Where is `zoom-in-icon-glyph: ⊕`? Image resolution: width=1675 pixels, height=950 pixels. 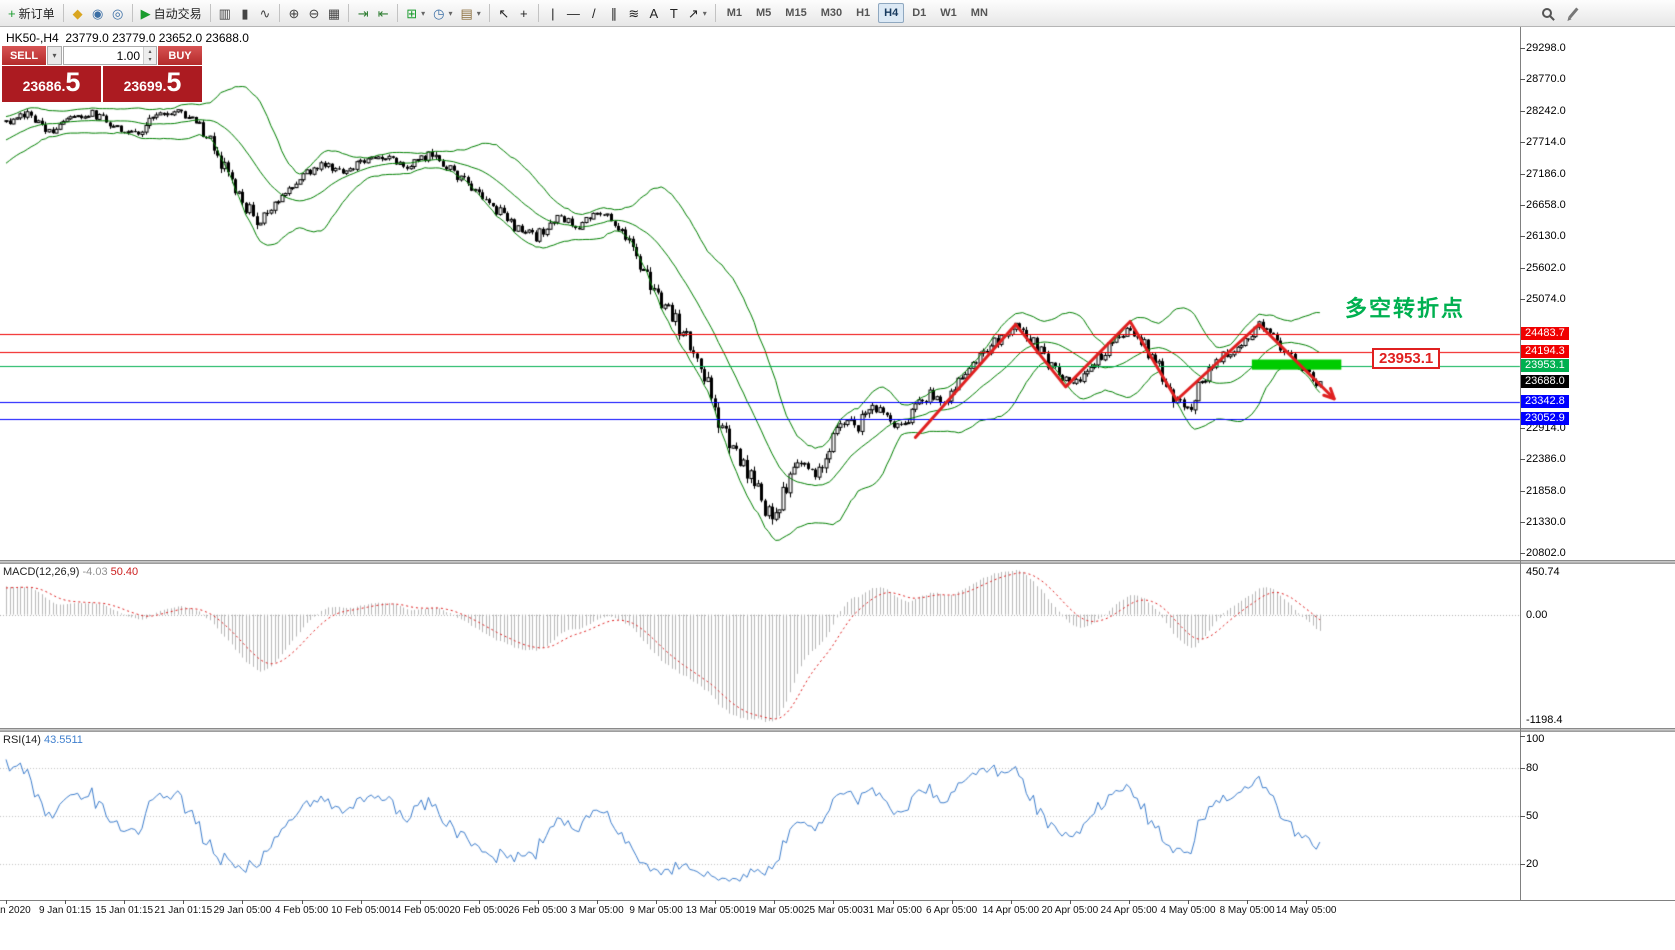
zoom-in-icon-glyph: ⊕ is located at coordinates (294, 13).